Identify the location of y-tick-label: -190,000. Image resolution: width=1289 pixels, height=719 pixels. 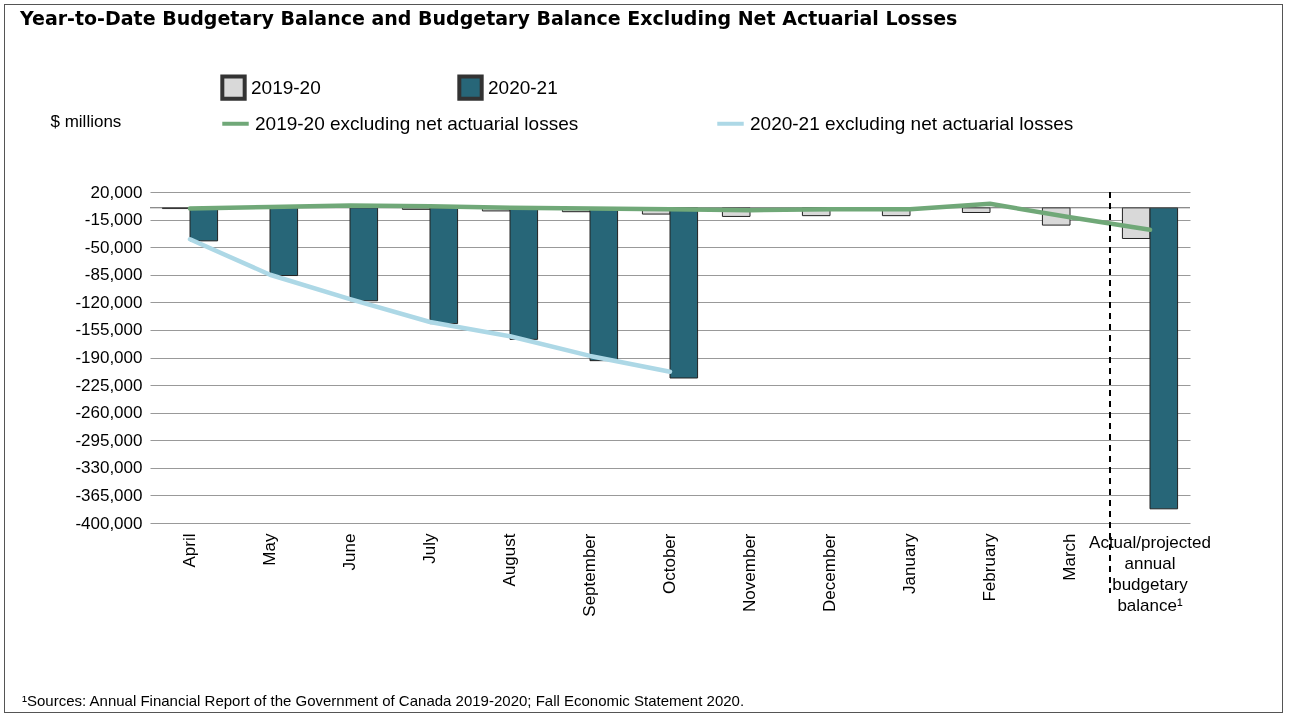
(109, 357).